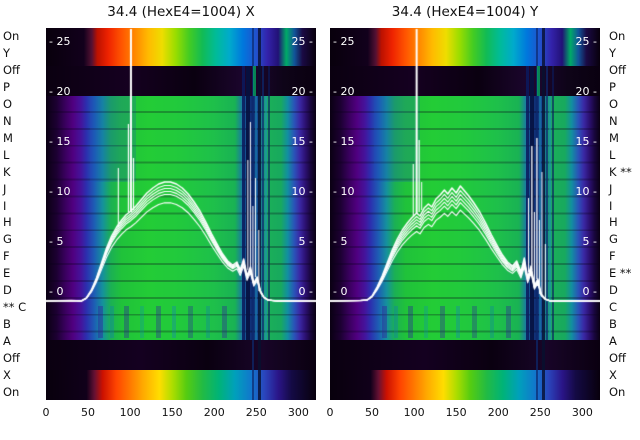 The image size is (640, 440). I want to click on x-axis-ticks-left-panel: 0 50 100 150 200 250 300, so click(179, 414).